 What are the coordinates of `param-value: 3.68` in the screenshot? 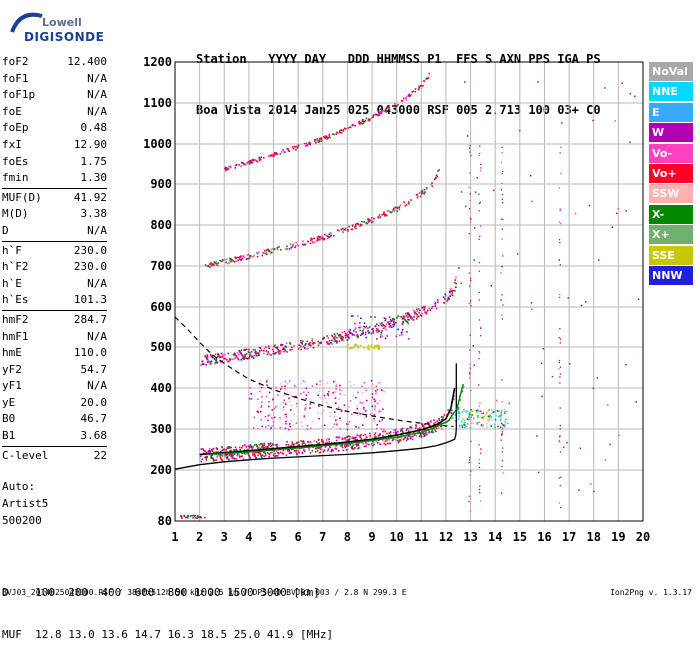 It's located at (94, 436).